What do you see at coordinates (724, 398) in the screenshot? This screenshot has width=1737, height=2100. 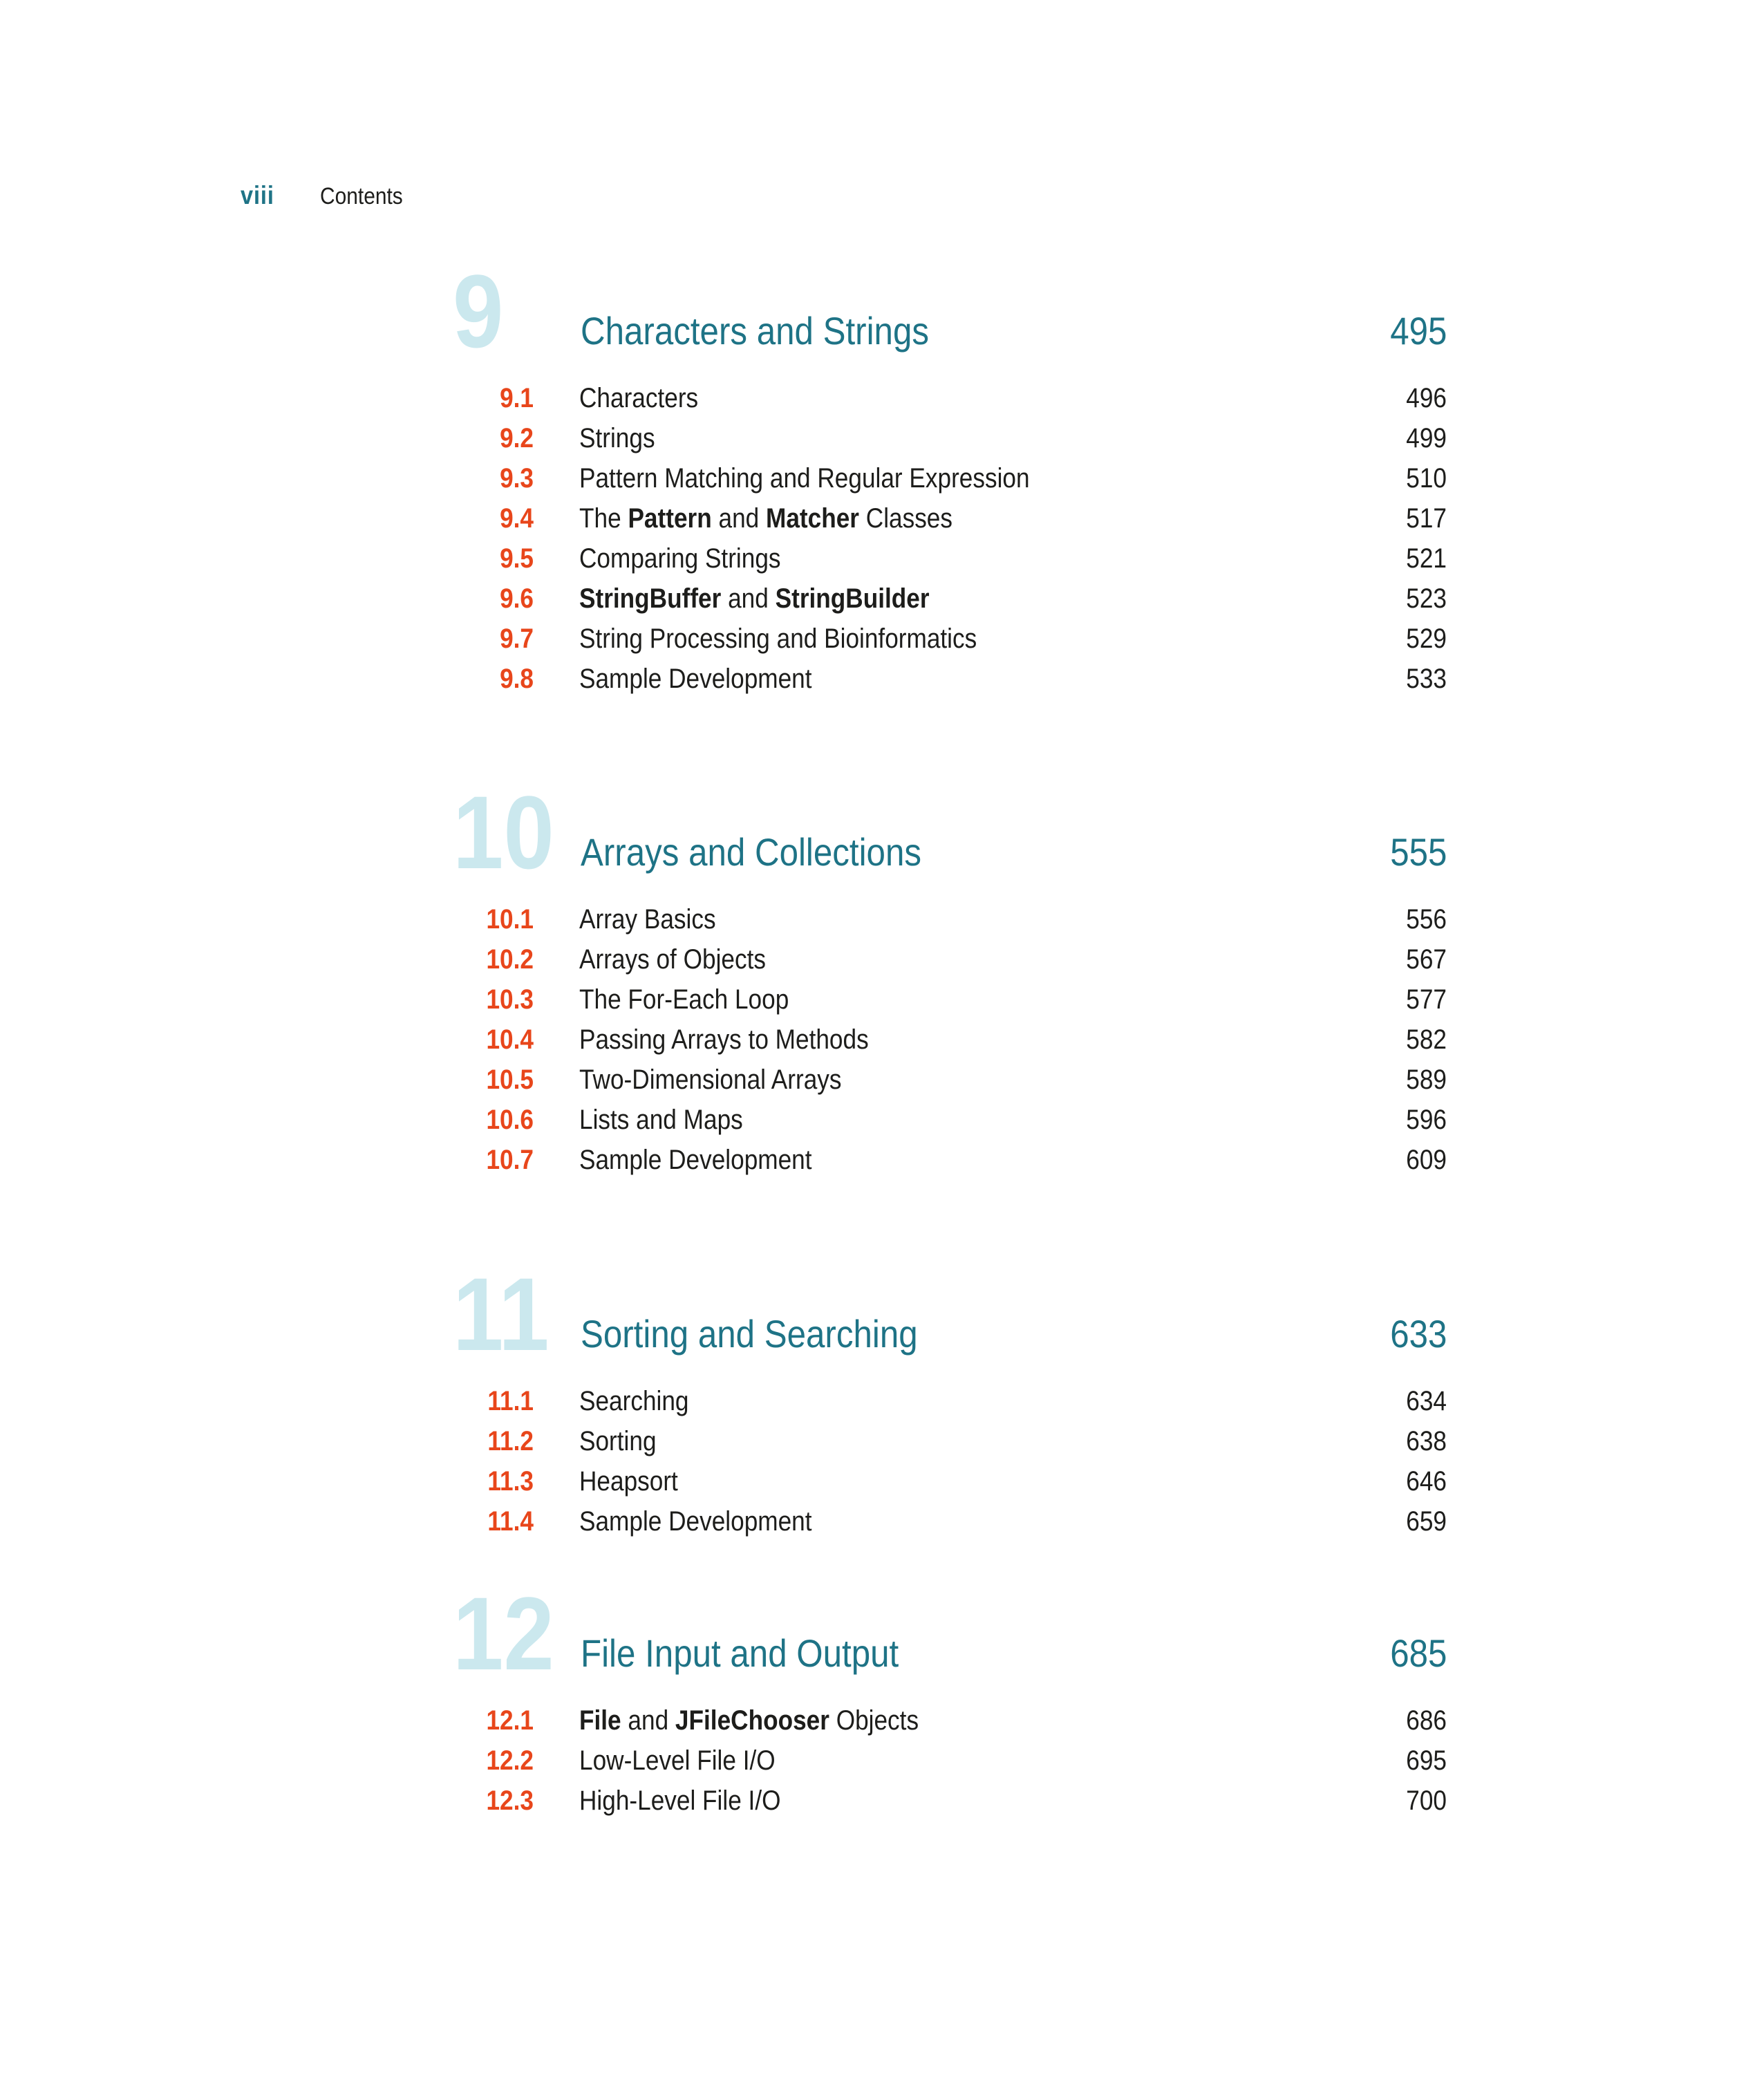 I see `section-entry: 9.1 Characters 496` at bounding box center [724, 398].